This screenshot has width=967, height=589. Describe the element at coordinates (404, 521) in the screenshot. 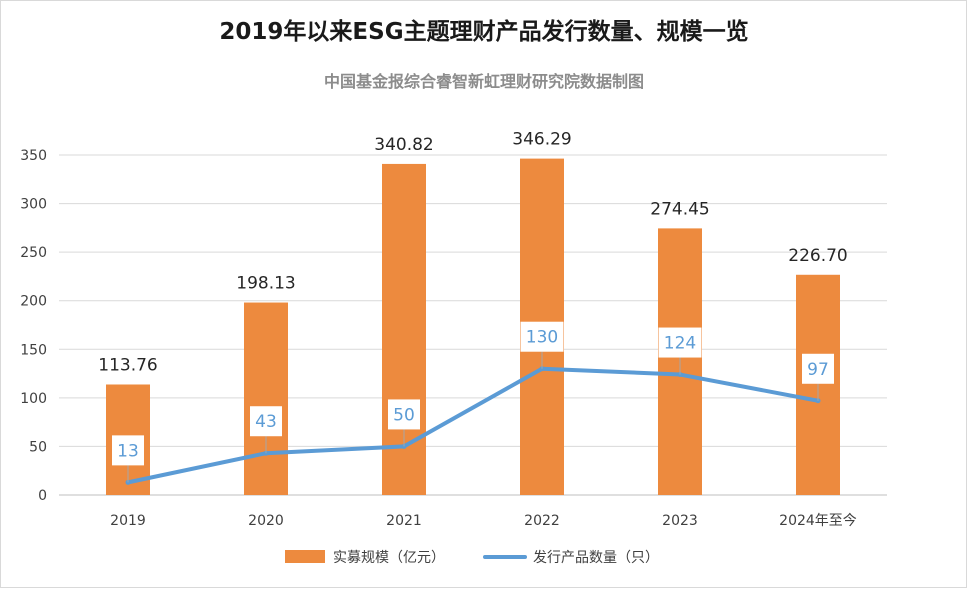

I see `x-tick-label: 2021` at that location.